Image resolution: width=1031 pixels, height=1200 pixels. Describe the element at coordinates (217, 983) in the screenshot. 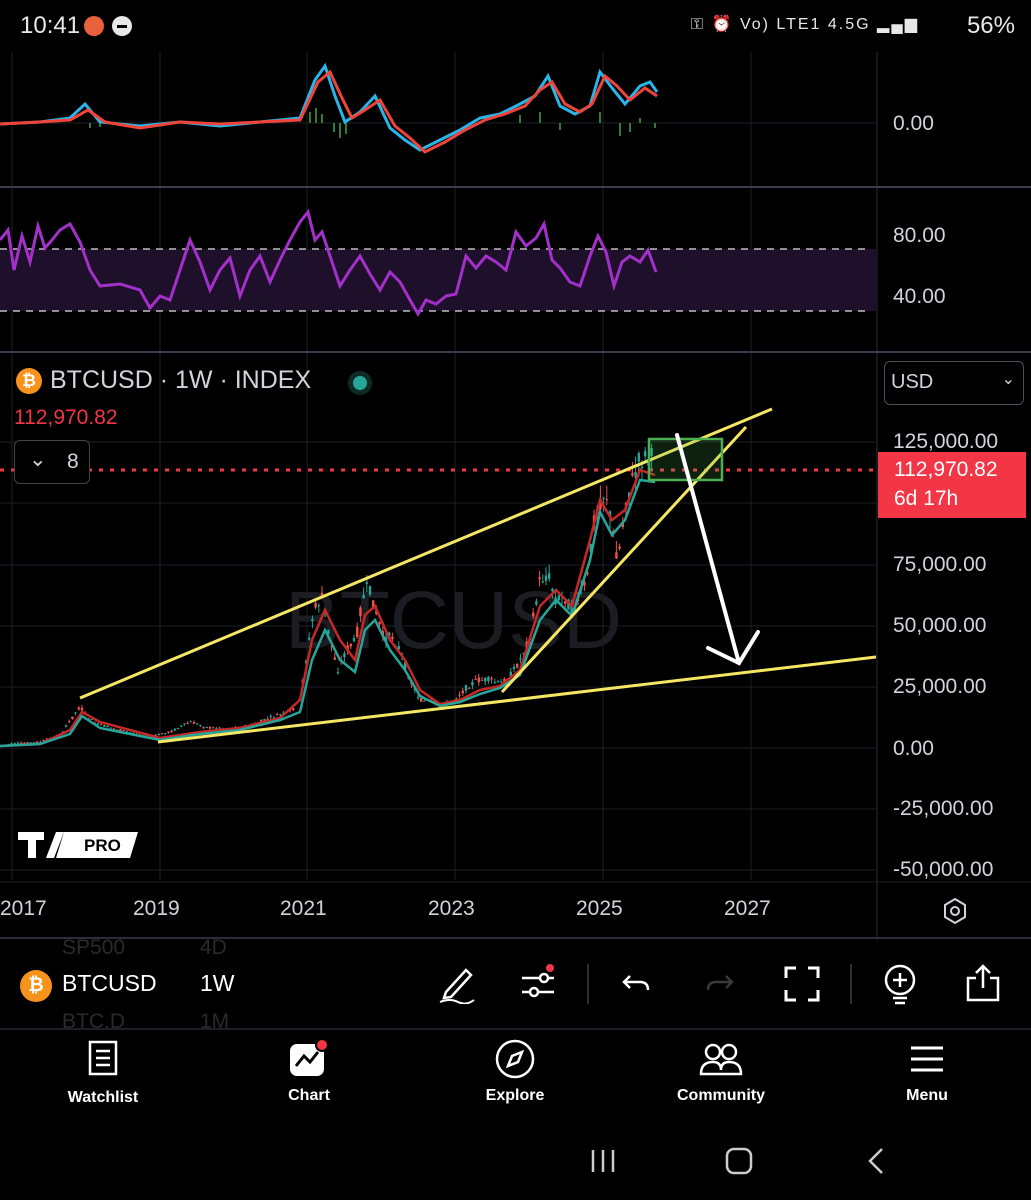

I see `toolbar-interval-button: 1W` at that location.